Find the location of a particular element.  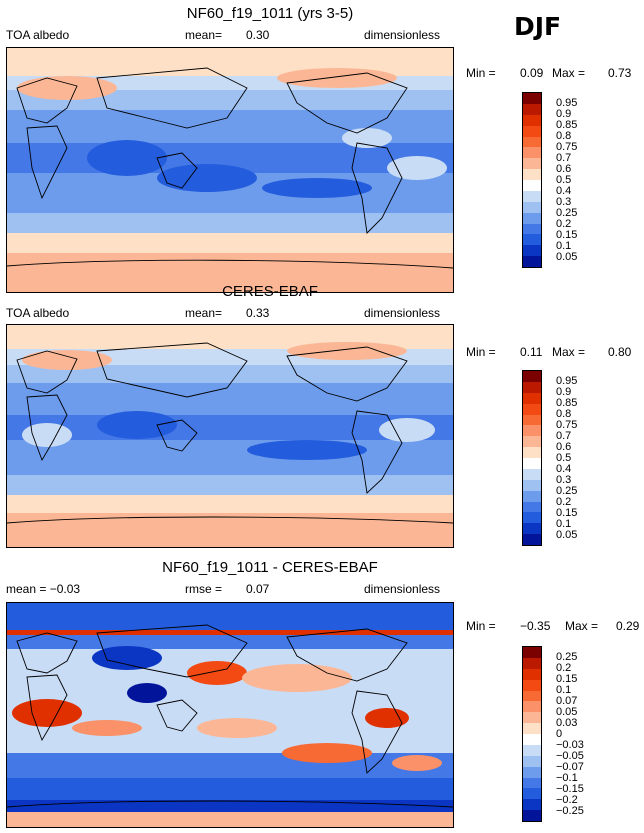

colorbar-tick-label: −0.03 is located at coordinates (570, 745).